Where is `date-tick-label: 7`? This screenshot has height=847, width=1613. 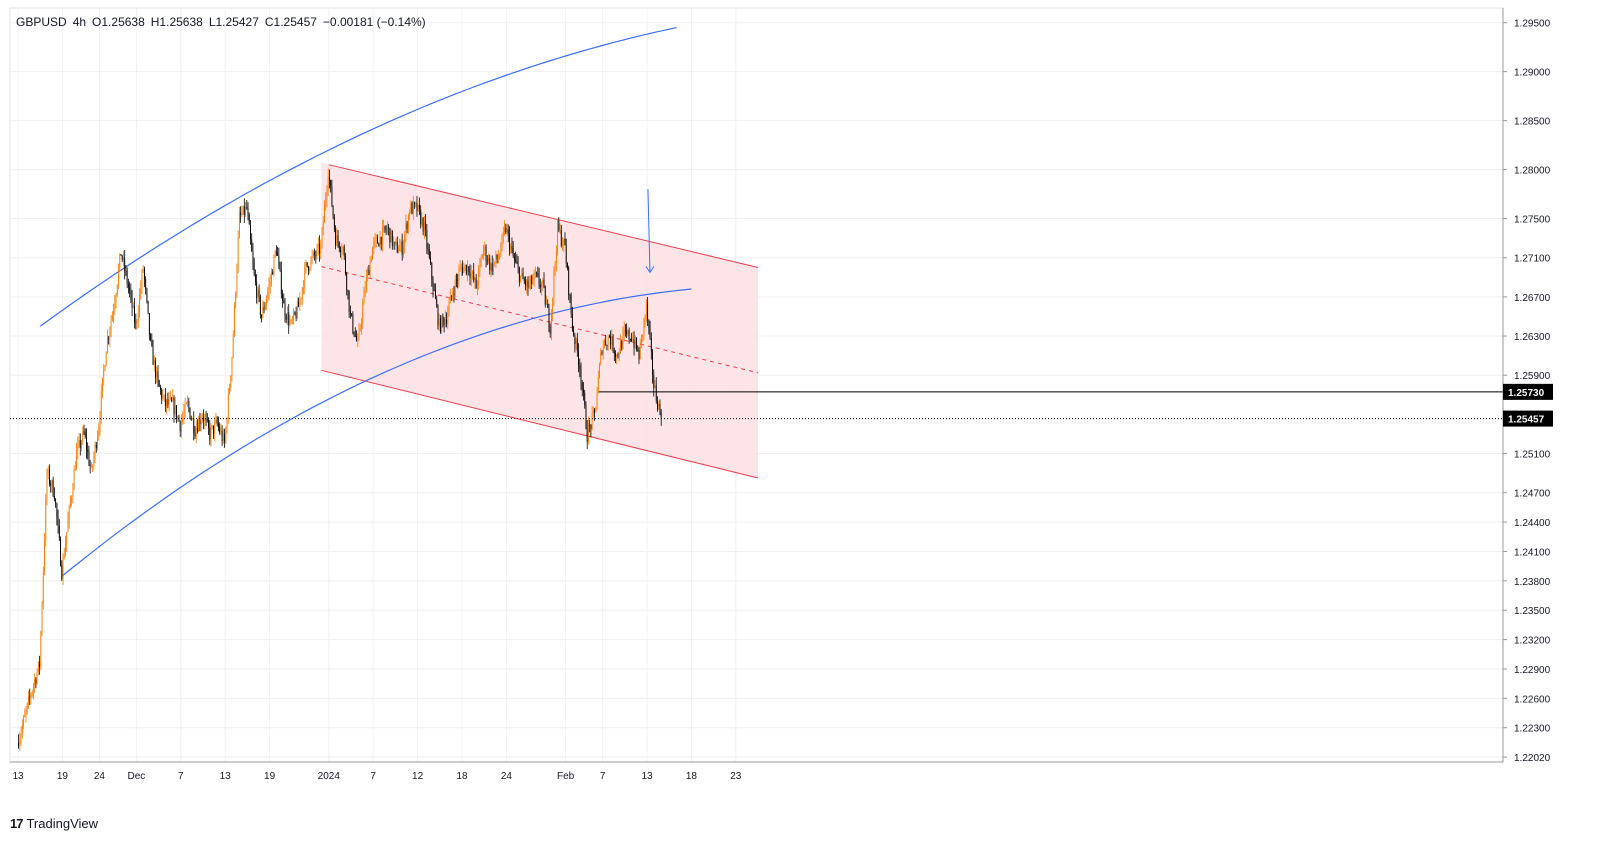 date-tick-label: 7 is located at coordinates (181, 776).